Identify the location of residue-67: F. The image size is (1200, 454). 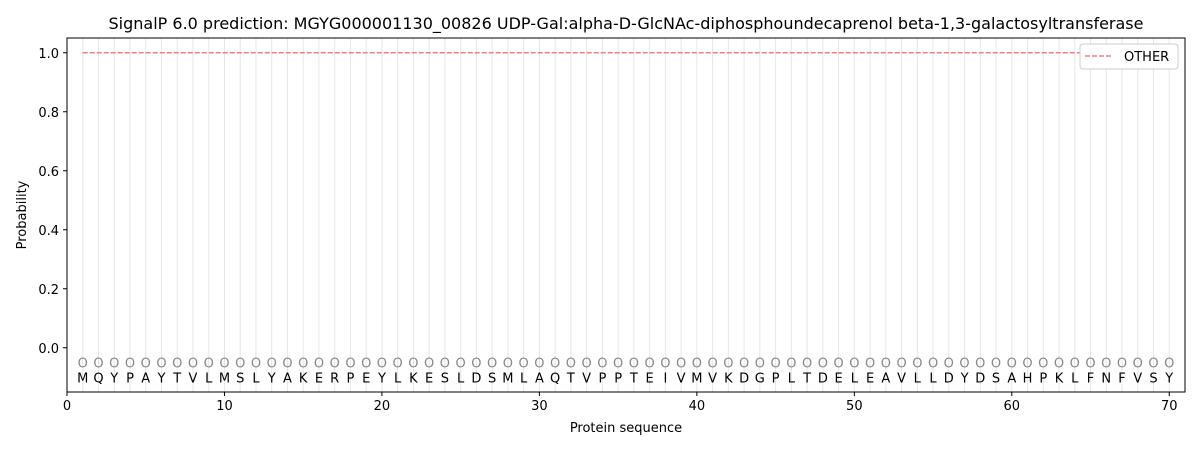
(1121, 378).